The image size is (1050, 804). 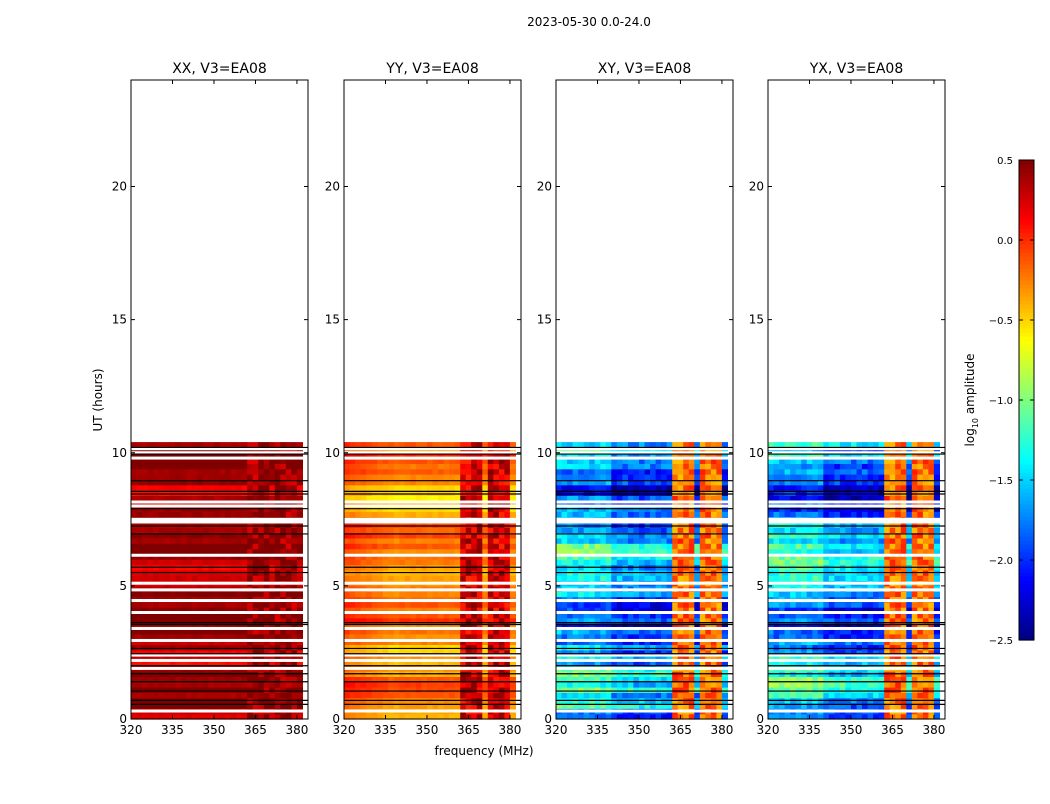 What do you see at coordinates (296, 730) in the screenshot?
I see `x-tick-label: 380` at bounding box center [296, 730].